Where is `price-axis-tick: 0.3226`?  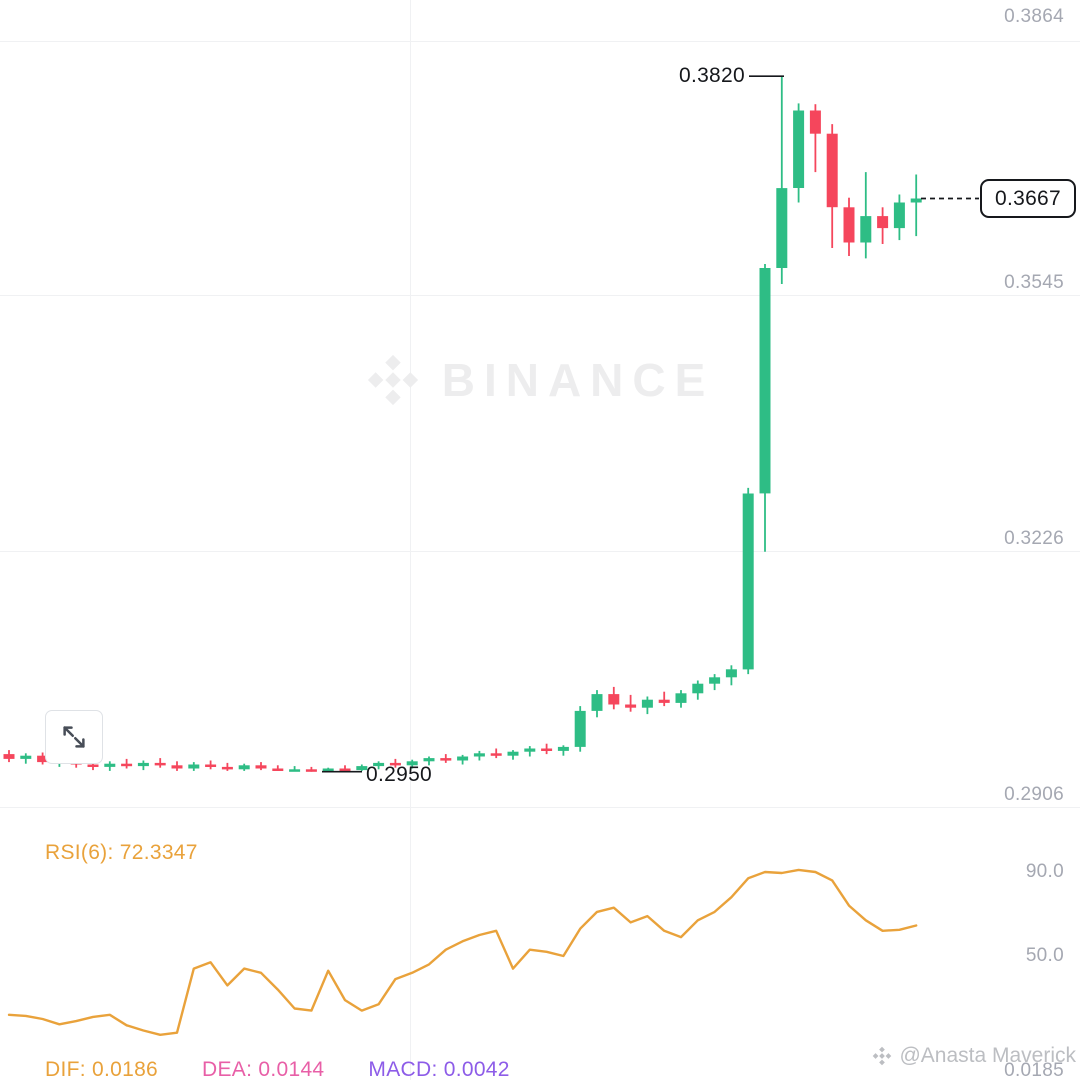
price-axis-tick: 0.3226 is located at coordinates (1034, 538).